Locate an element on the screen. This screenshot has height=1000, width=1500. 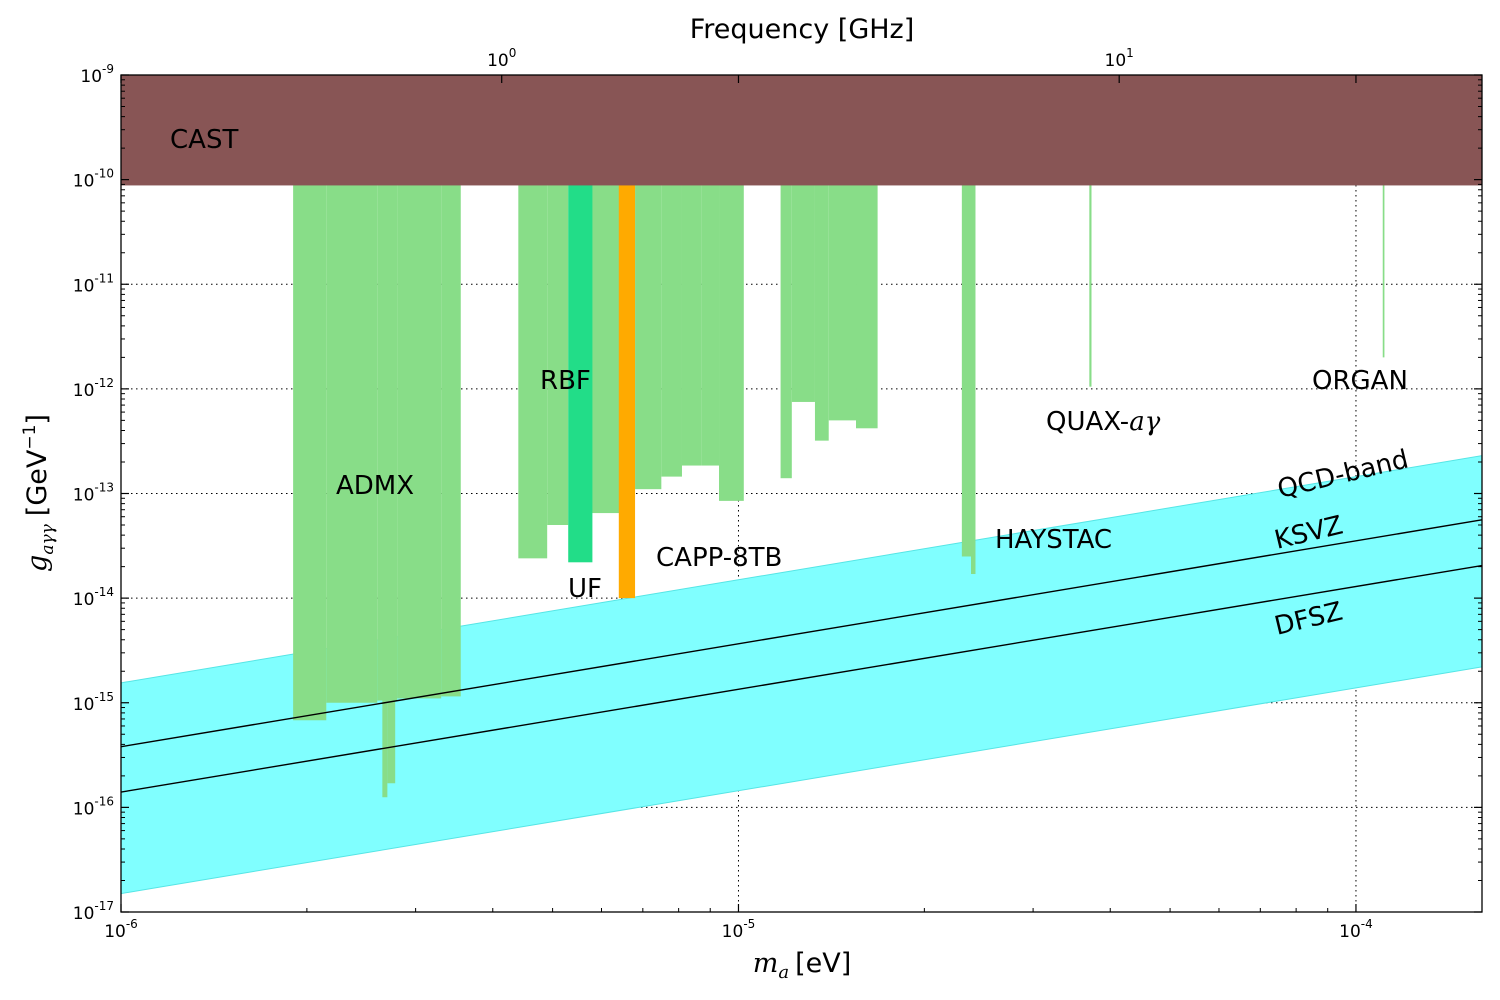
y-tick-label-exponent: -17 is located at coordinates (104, 906).